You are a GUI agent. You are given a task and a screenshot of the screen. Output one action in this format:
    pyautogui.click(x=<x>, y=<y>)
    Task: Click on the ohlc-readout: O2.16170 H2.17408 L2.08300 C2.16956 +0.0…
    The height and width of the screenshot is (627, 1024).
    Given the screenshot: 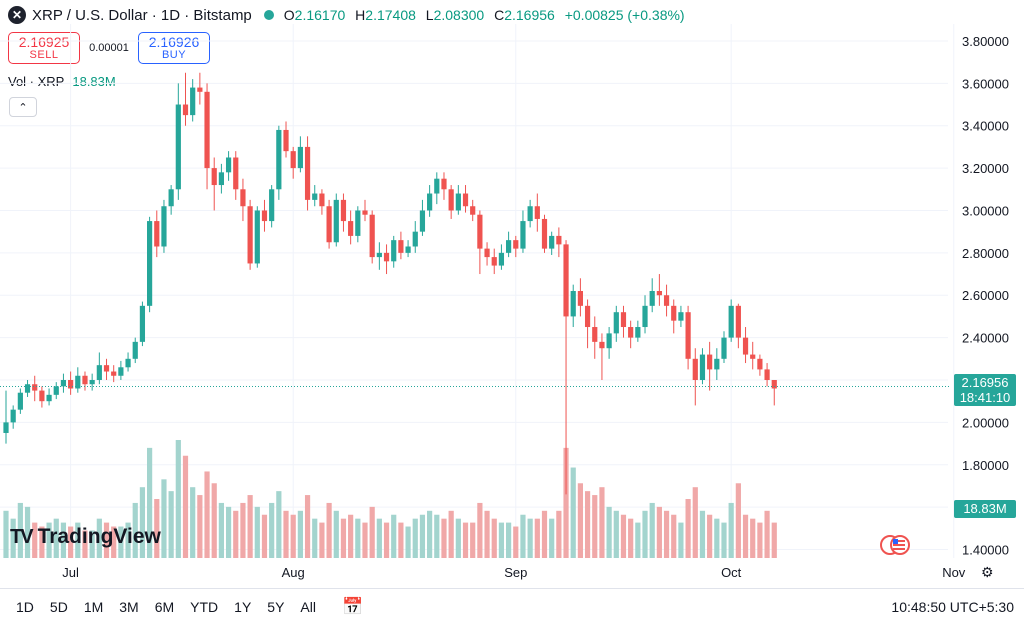 What is the action you would take?
    pyautogui.click(x=487, y=15)
    